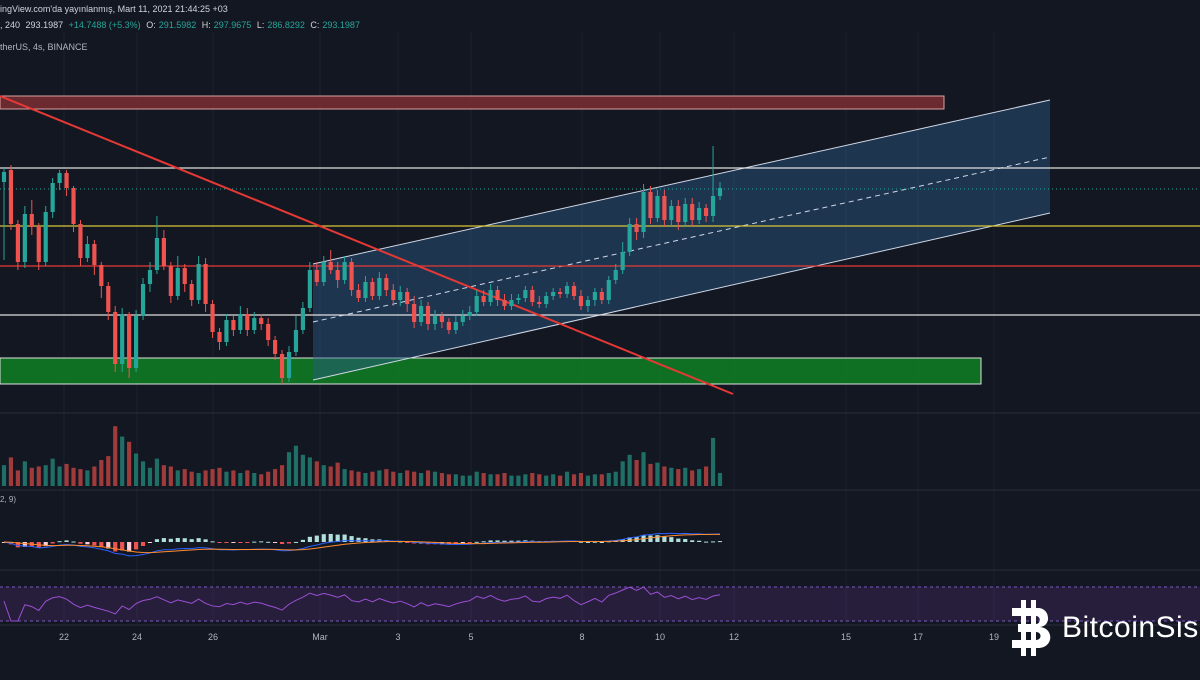 This screenshot has height=680, width=1200. What do you see at coordinates (491, 371) in the screenshot?
I see `support-zone` at bounding box center [491, 371].